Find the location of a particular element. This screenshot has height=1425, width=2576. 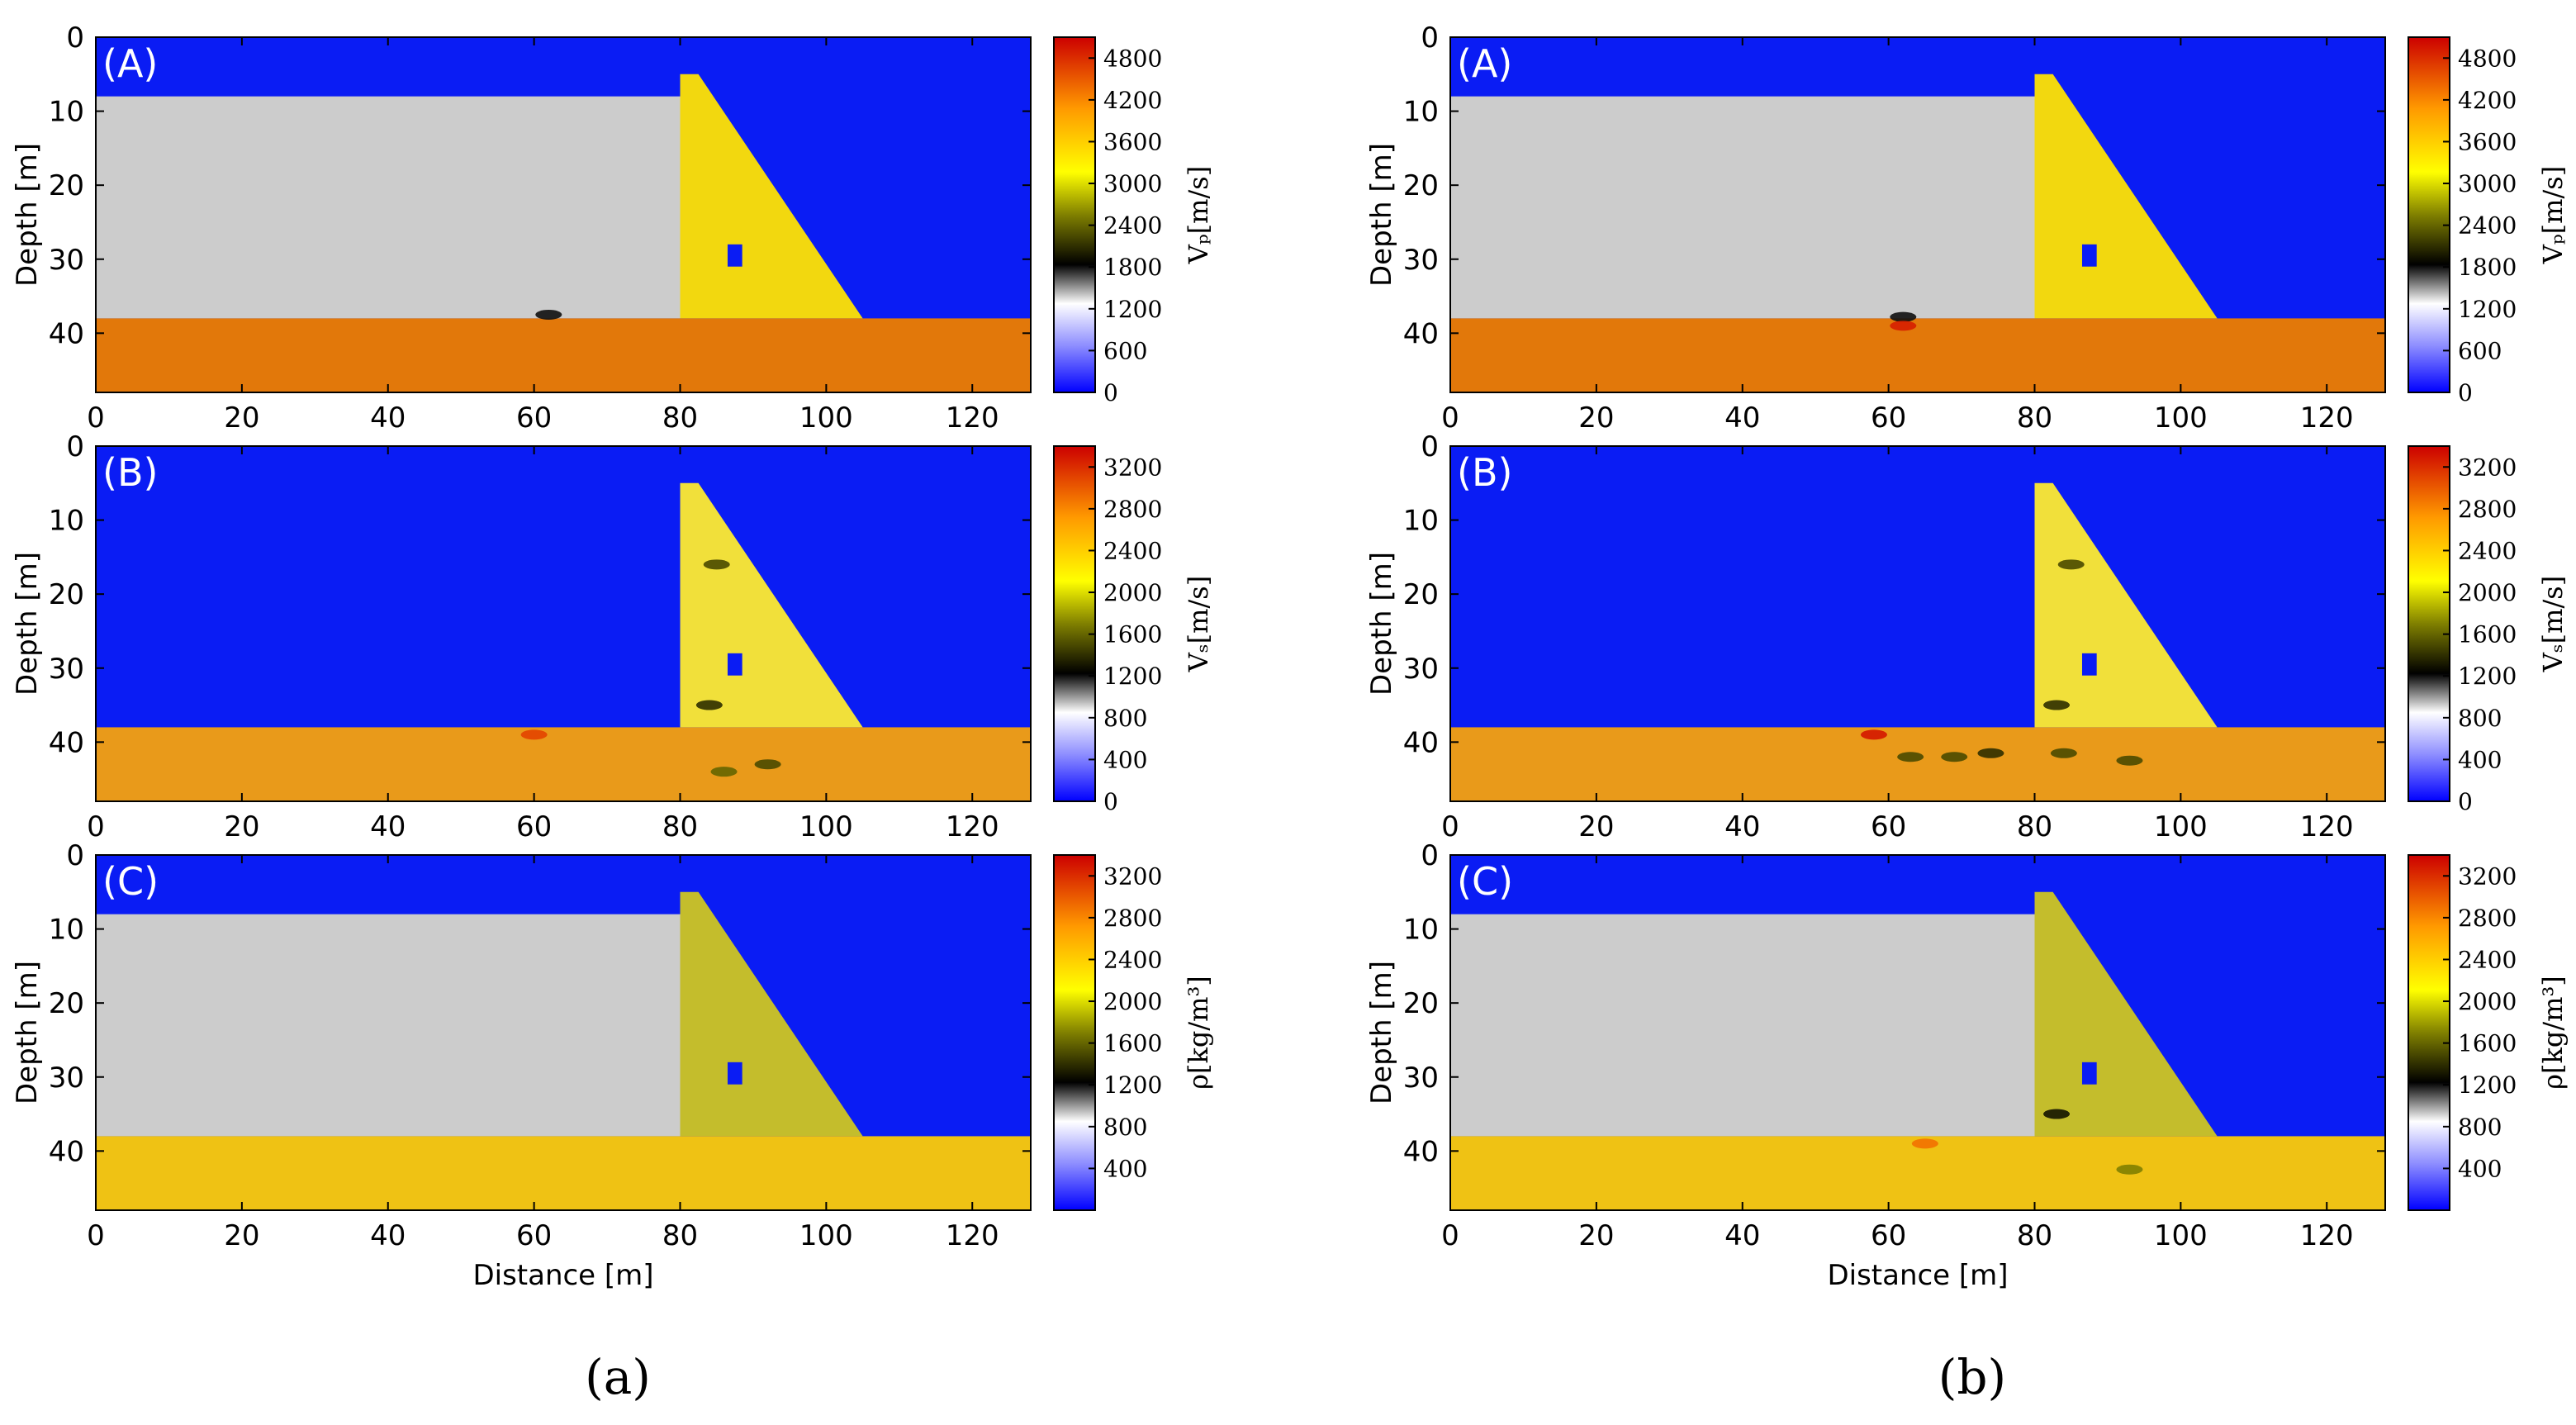

colorbar-tick-label: 3200 is located at coordinates (2487, 876).